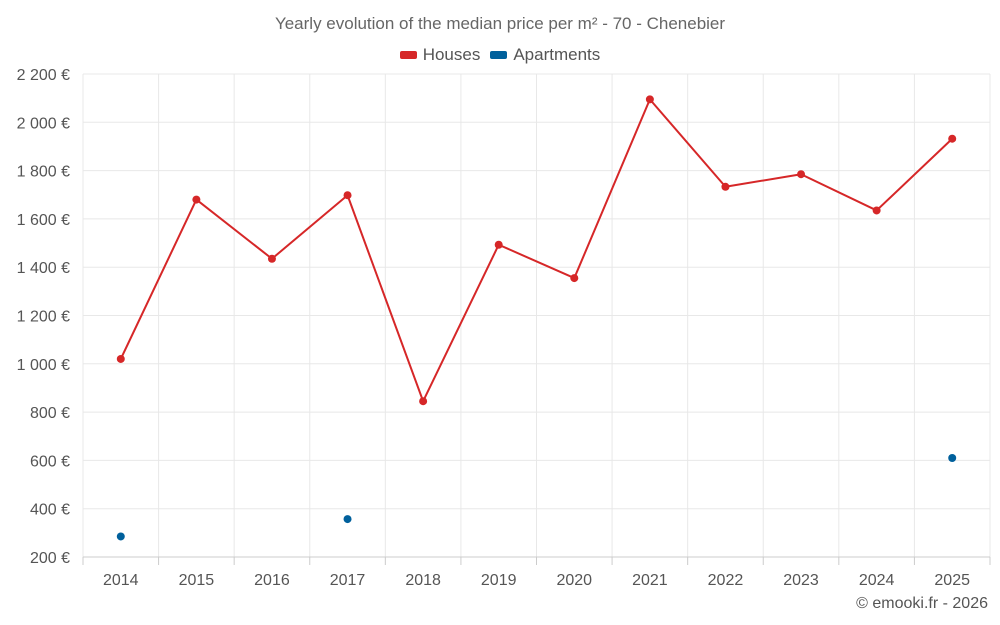 This screenshot has width=1000, height=625. Describe the element at coordinates (121, 580) in the screenshot. I see `x-tick-label: 2014` at that location.